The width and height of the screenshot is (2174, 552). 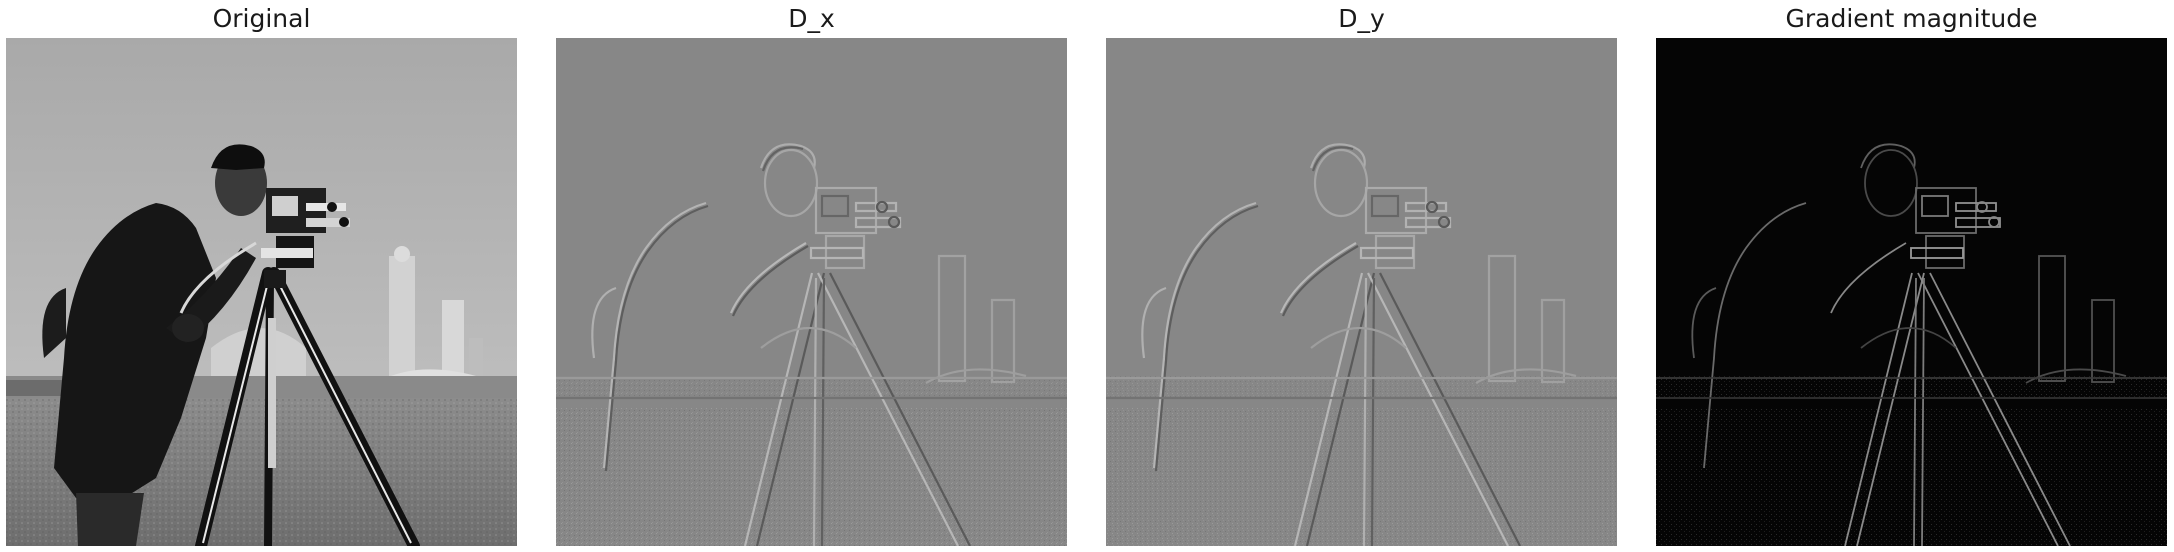 What do you see at coordinates (261, 18) in the screenshot?
I see `panel-title-original: Original` at bounding box center [261, 18].